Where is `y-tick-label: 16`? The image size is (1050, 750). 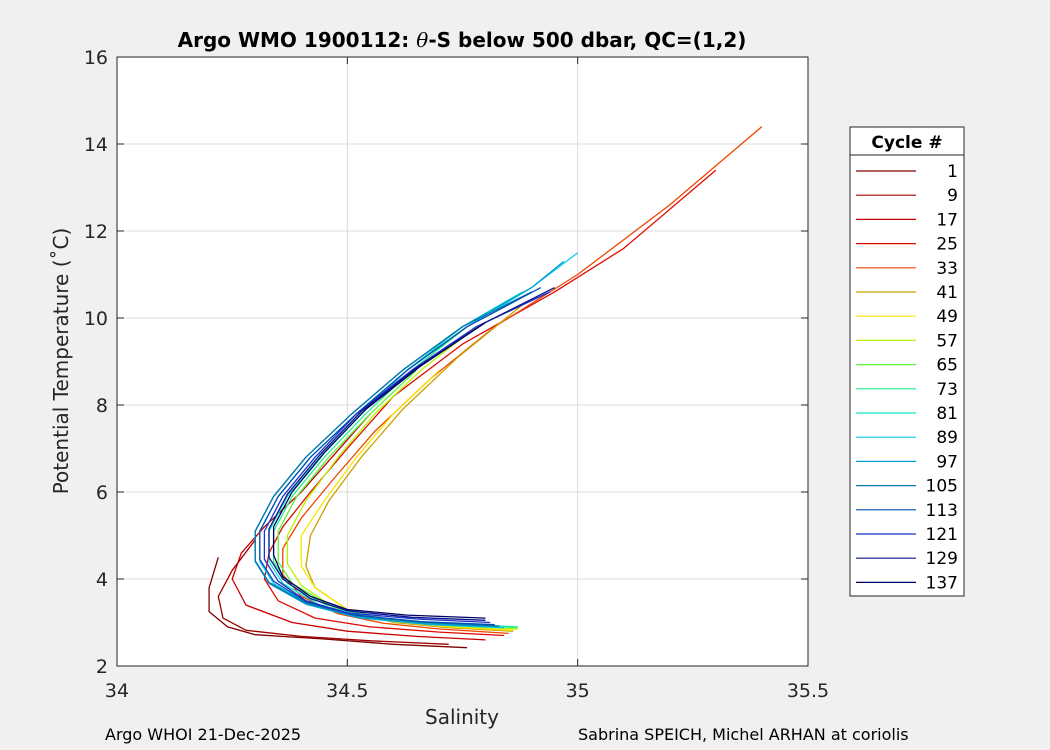
y-tick-label: 16 is located at coordinates (96, 58).